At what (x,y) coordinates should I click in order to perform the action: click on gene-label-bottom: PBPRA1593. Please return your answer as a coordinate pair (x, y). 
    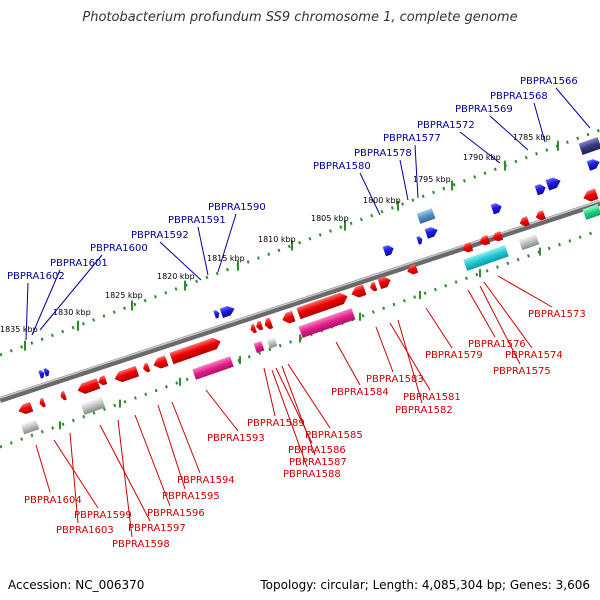
    Looking at the image, I should click on (236, 438).